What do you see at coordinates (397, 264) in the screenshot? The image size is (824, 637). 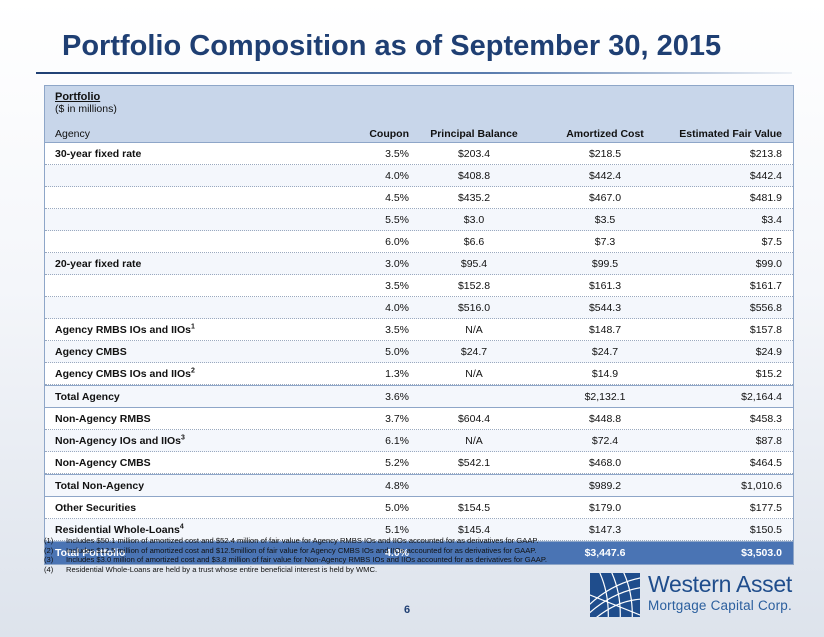 I see `coupon-cell: 3.0%` at bounding box center [397, 264].